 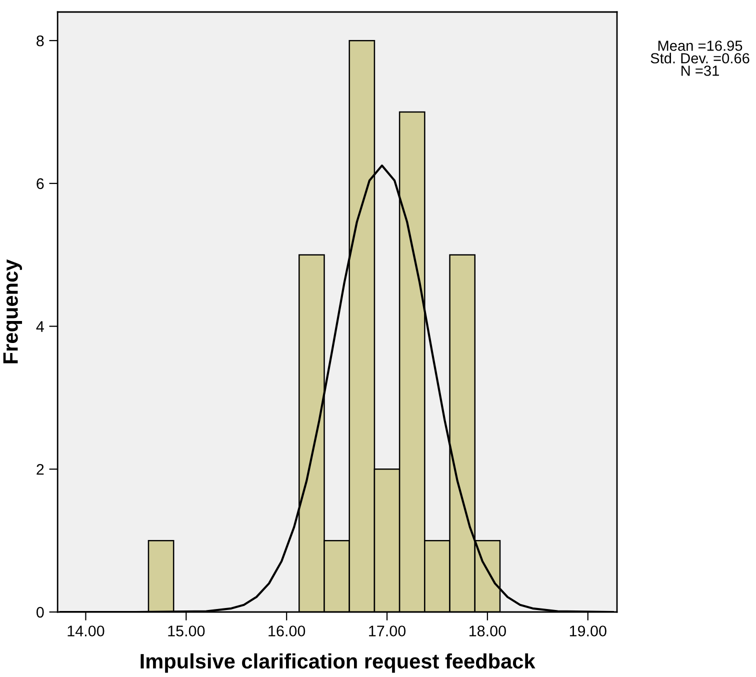 I want to click on x-tick-label: 15.00, so click(x=186, y=631).